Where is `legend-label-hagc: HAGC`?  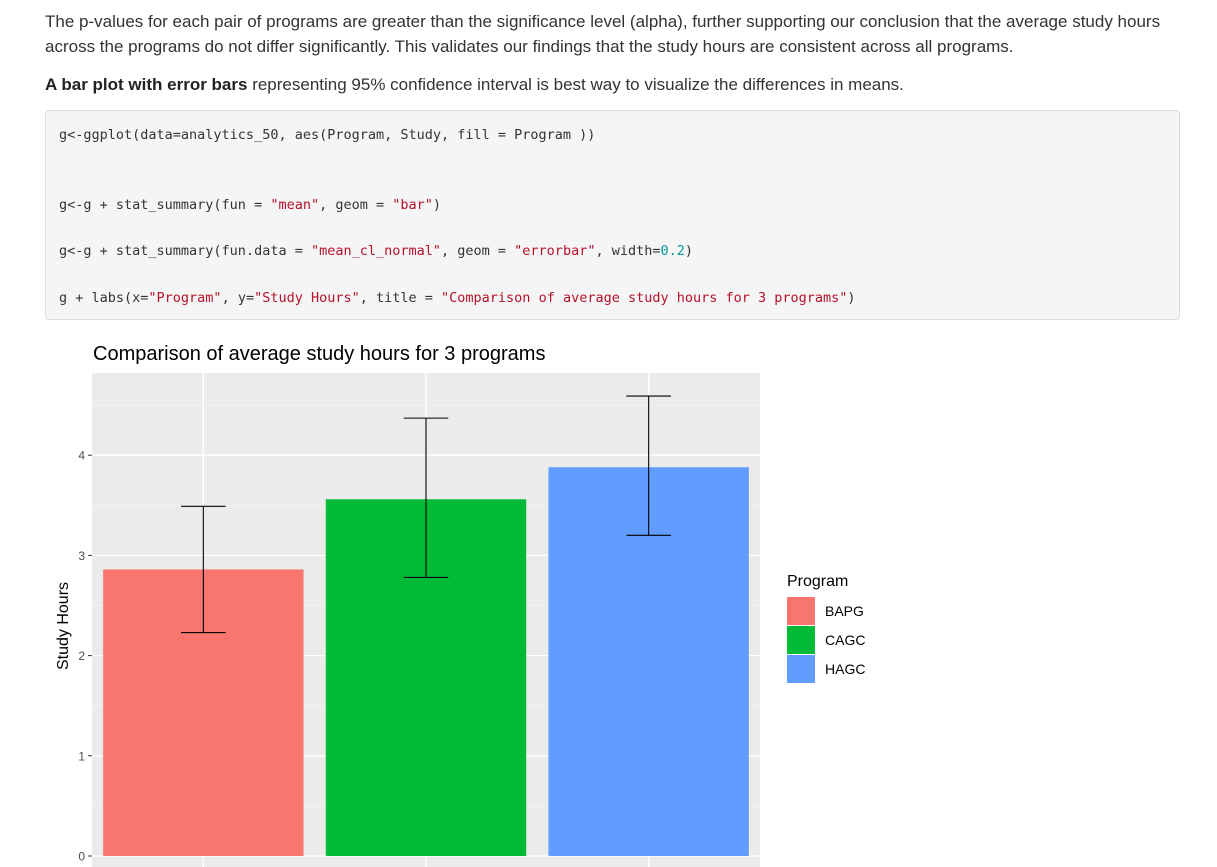
legend-label-hagc: HAGC is located at coordinates (845, 669).